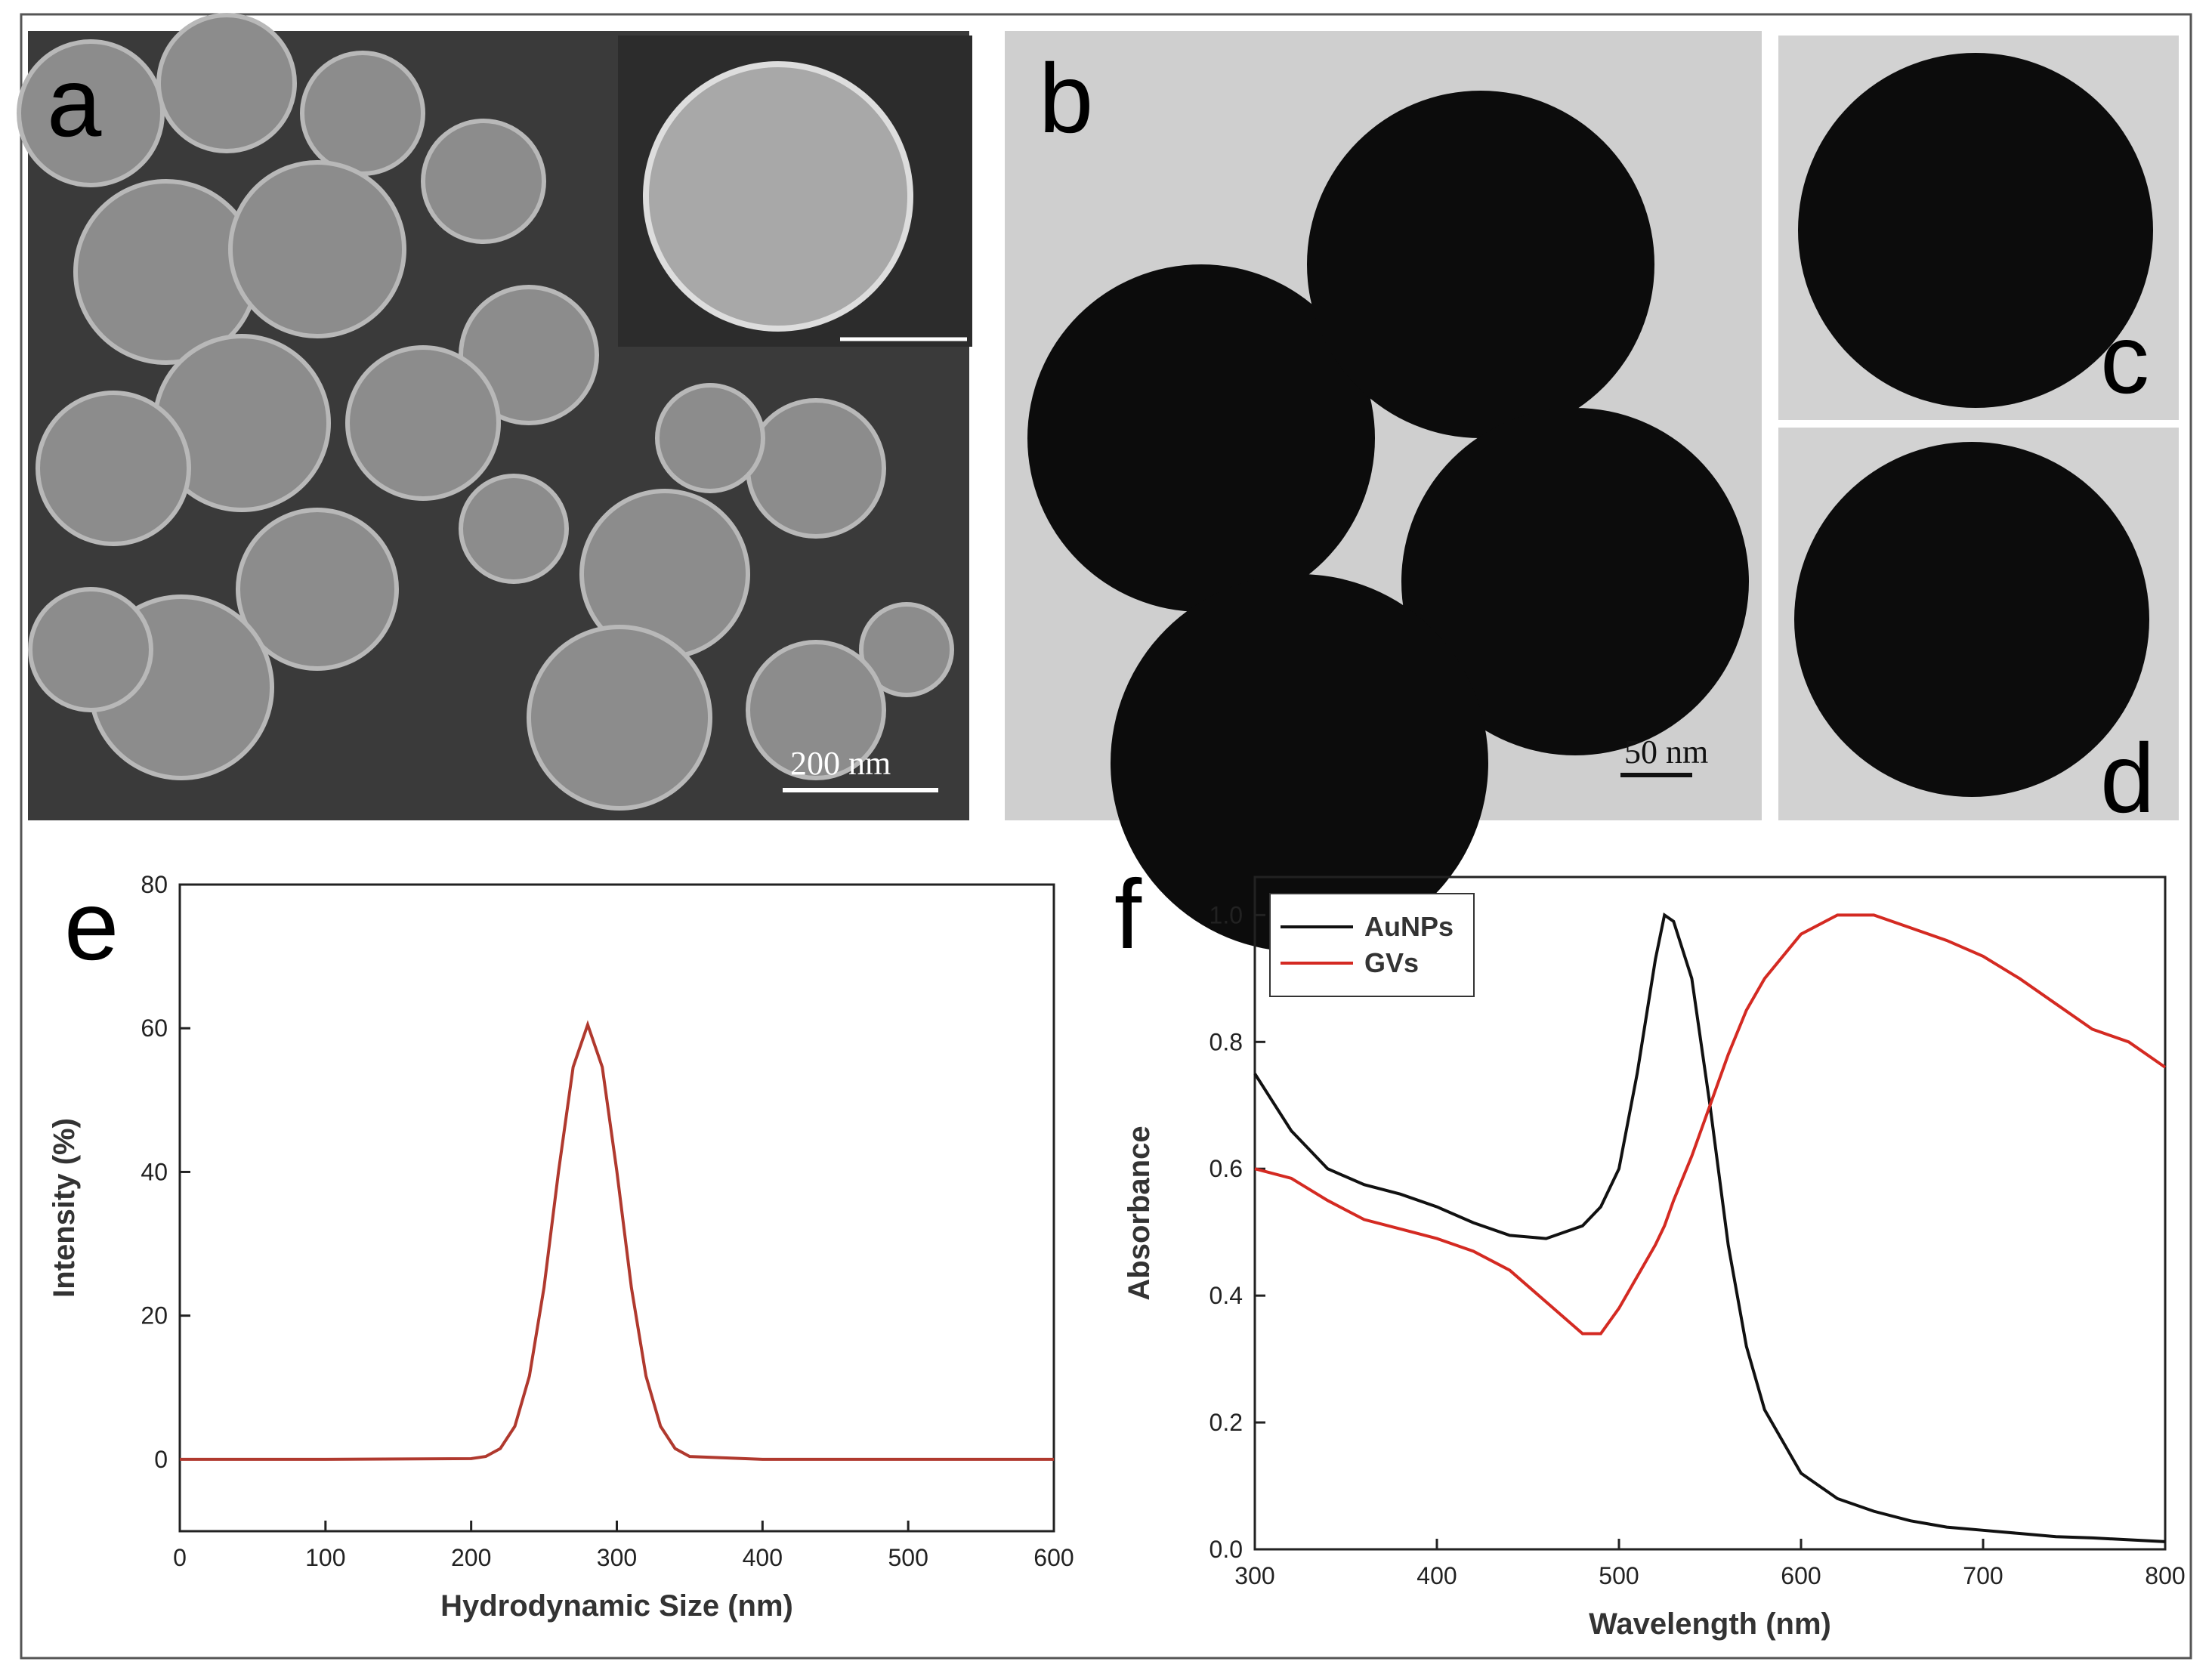  Describe the element at coordinates (1128, 914) in the screenshot. I see `panel-label: f` at that location.